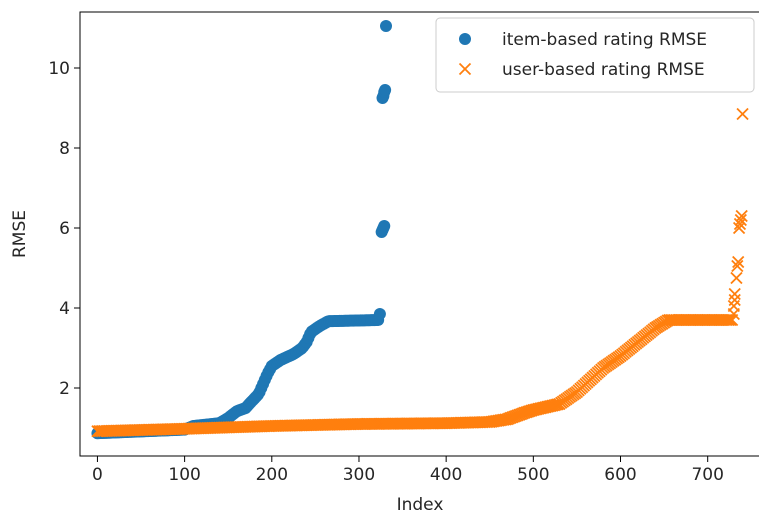  What do you see at coordinates (272, 475) in the screenshot?
I see `x-tick-label: 200` at bounding box center [272, 475].